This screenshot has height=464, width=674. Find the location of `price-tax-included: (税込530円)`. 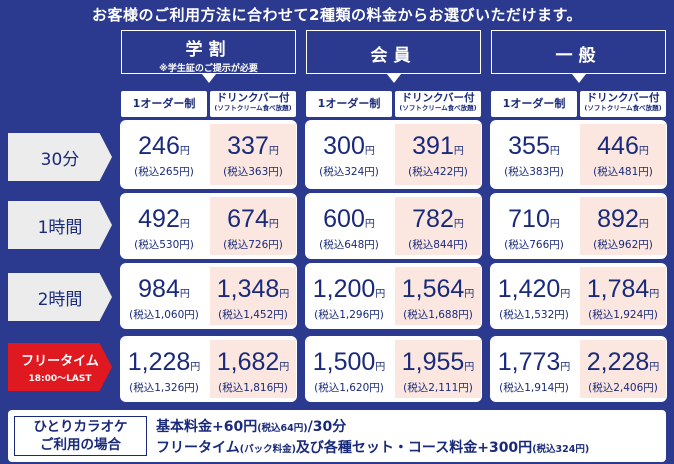

price-tax-included: (税込530円) is located at coordinates (164, 245).